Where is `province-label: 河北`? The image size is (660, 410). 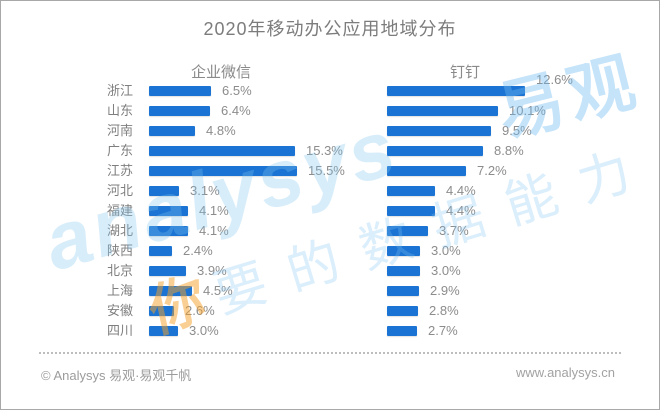 province-label: 河北 is located at coordinates (119, 190).